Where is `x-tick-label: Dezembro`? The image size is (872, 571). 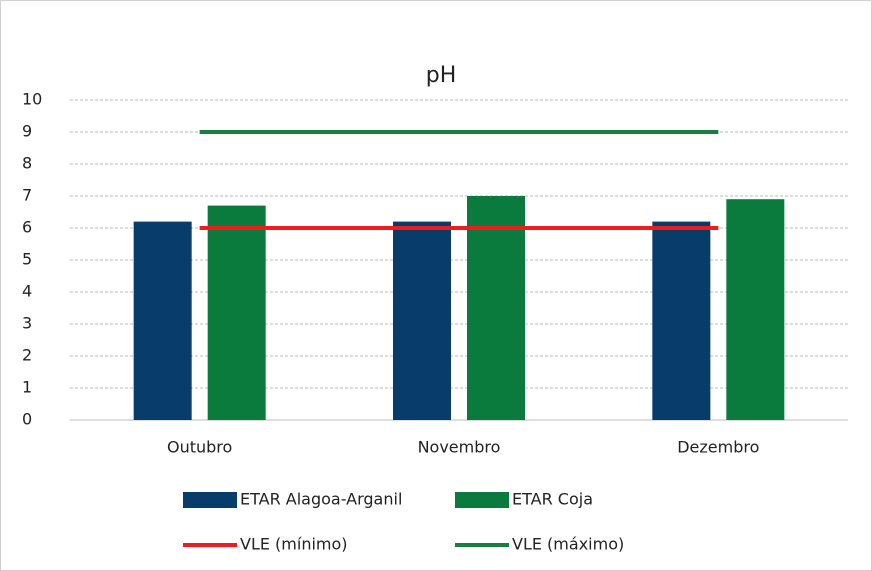 x-tick-label: Dezembro is located at coordinates (718, 447).